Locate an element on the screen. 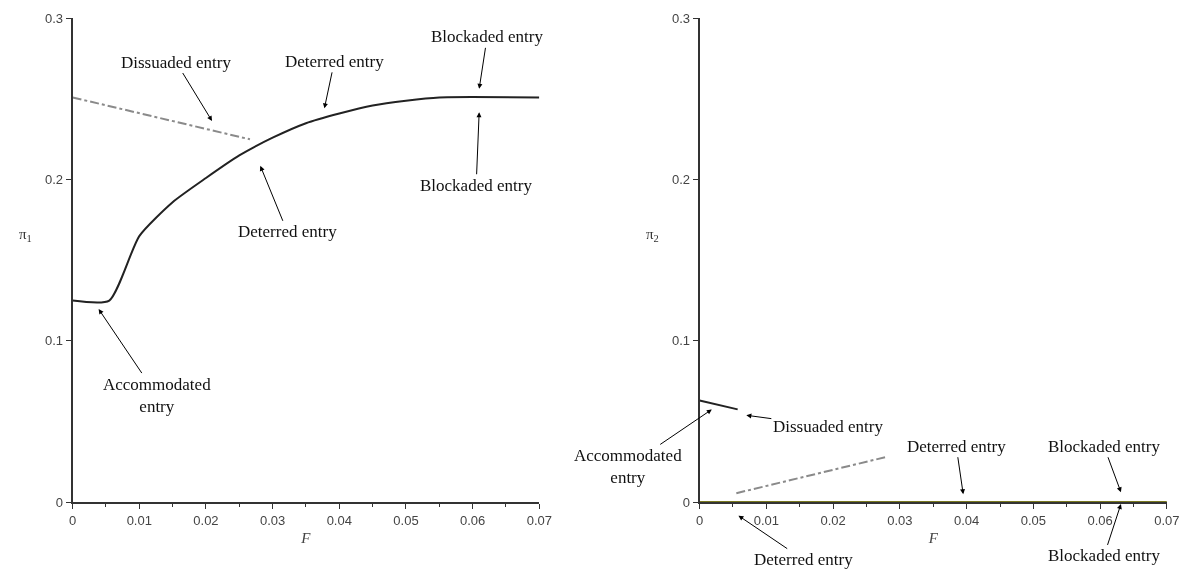  y-axis-title: π$_{1}$ is located at coordinates (25, 235).